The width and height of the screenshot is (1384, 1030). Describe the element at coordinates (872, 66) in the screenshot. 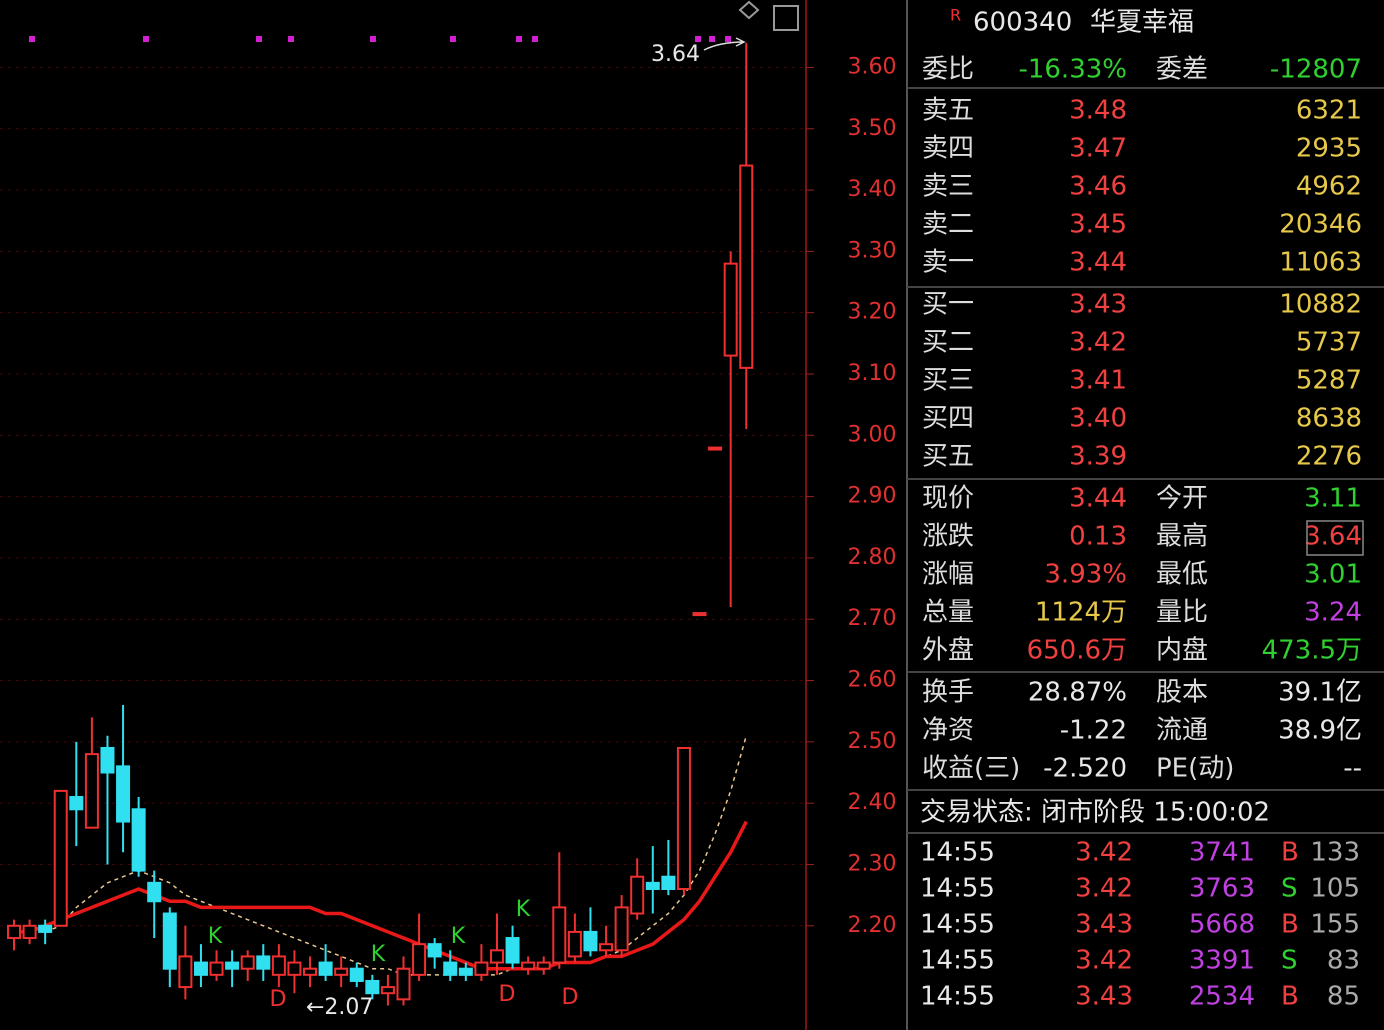

I see `y-tick-label: 3.60` at that location.